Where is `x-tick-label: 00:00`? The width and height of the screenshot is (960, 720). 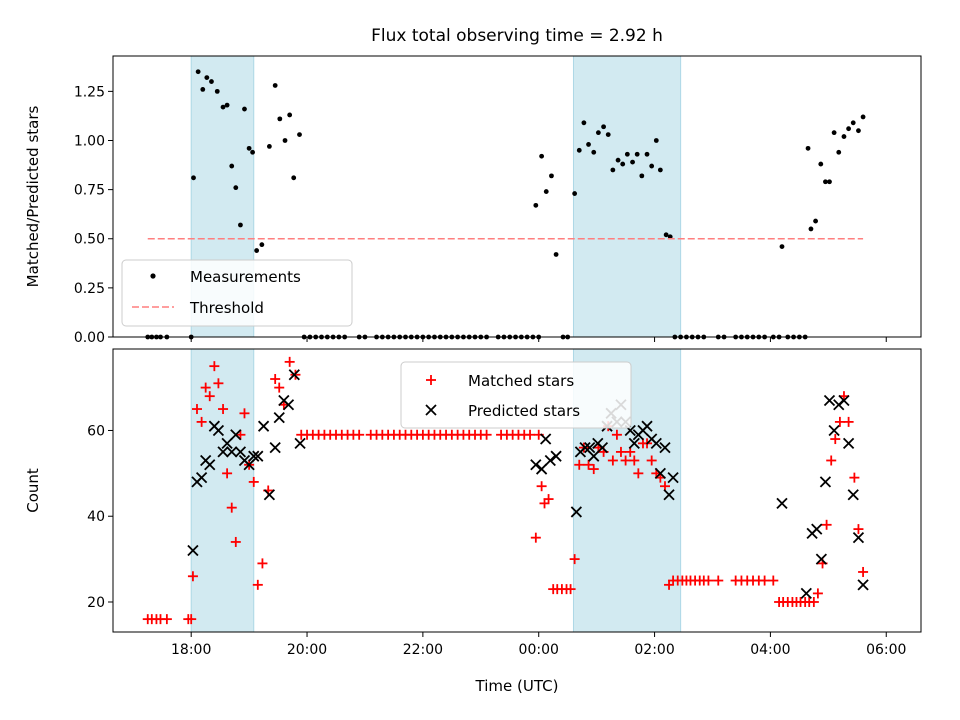
x-tick-label: 00:00 is located at coordinates (539, 650).